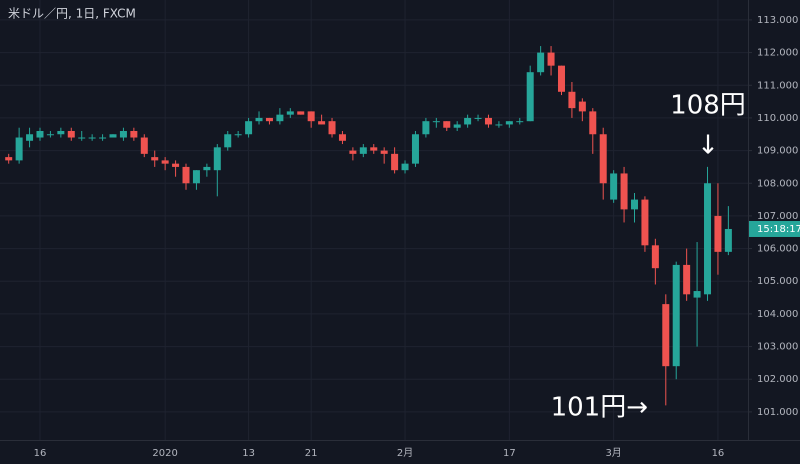 This screenshot has height=464, width=800. Describe the element at coordinates (248, 453) in the screenshot. I see `x-tick-label: 13` at that location.